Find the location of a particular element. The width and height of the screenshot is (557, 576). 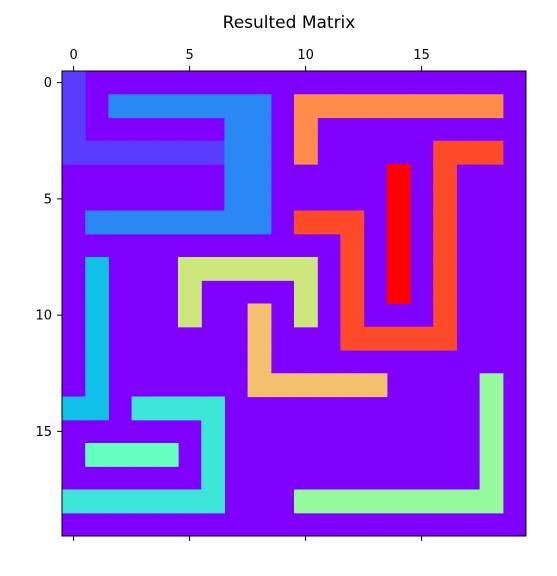

x-tick-label: 0 is located at coordinates (73, 55).